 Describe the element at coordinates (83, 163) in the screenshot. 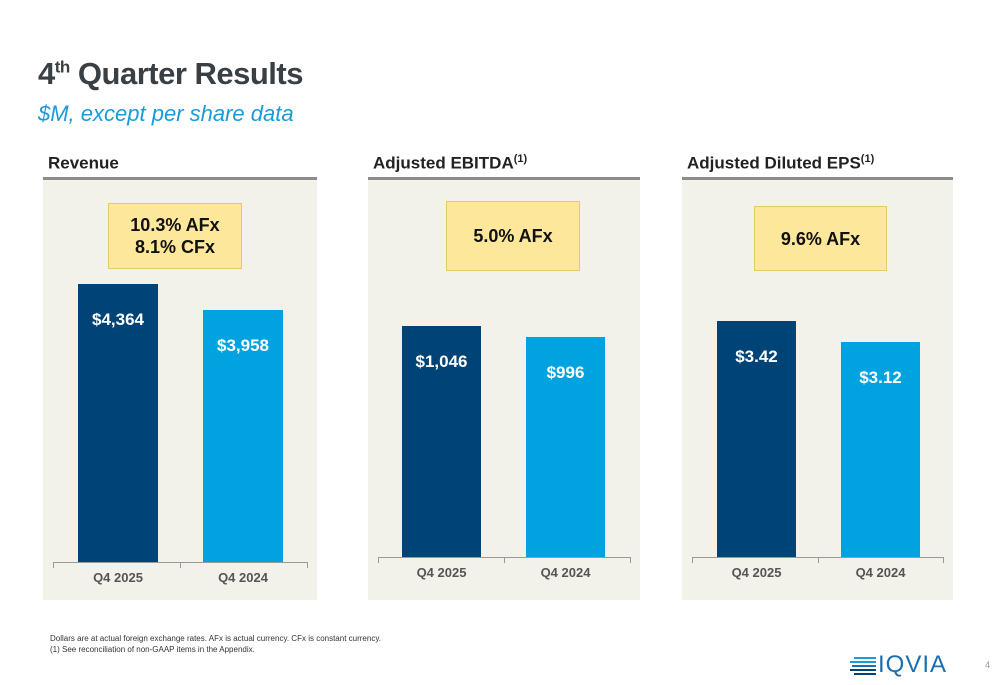

I see `revenue-title: Revenue` at that location.